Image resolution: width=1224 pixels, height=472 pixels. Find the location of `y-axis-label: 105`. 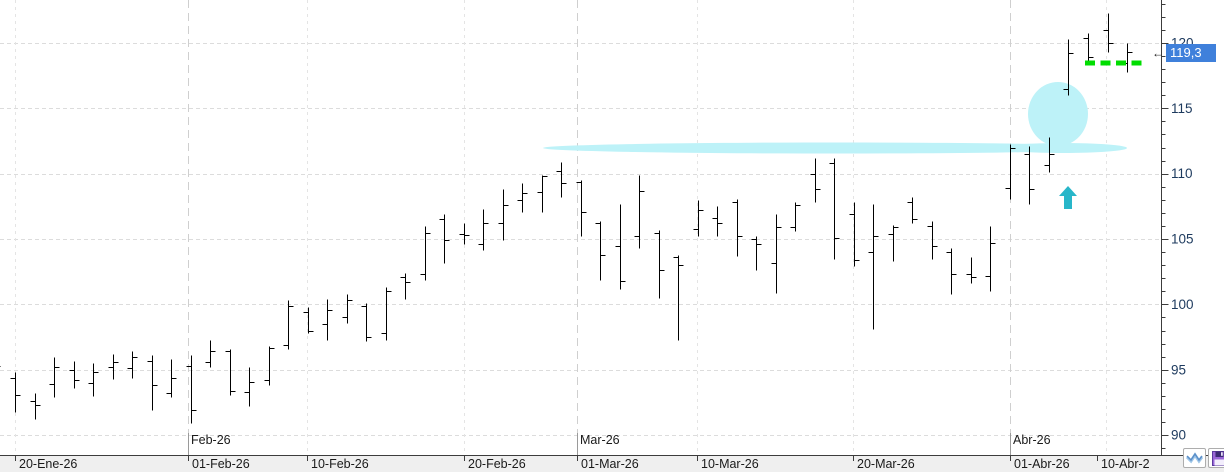

y-axis-label: 105 is located at coordinates (1182, 239).